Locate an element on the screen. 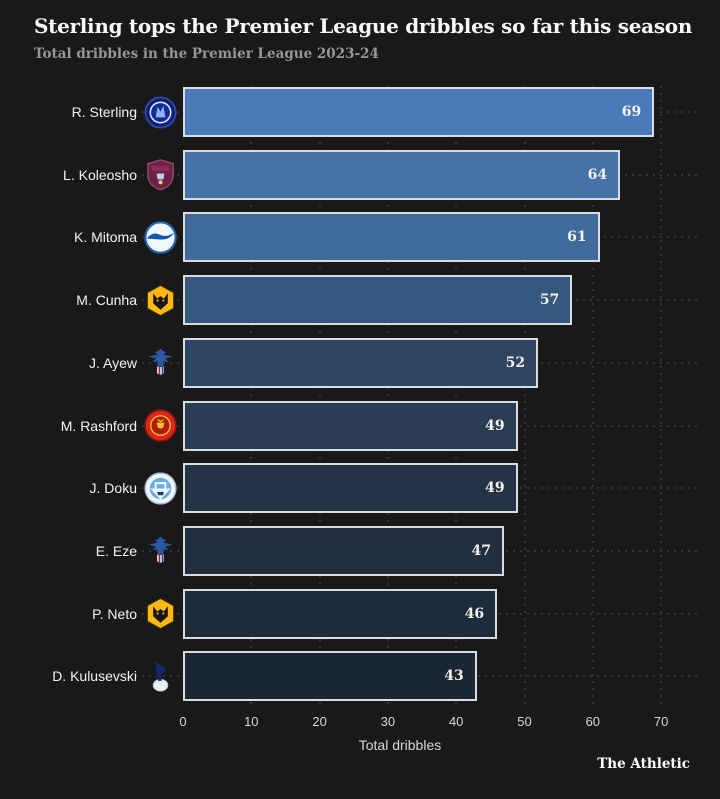 This screenshot has height=799, width=720. x-axis-tick: 0 is located at coordinates (183, 721).